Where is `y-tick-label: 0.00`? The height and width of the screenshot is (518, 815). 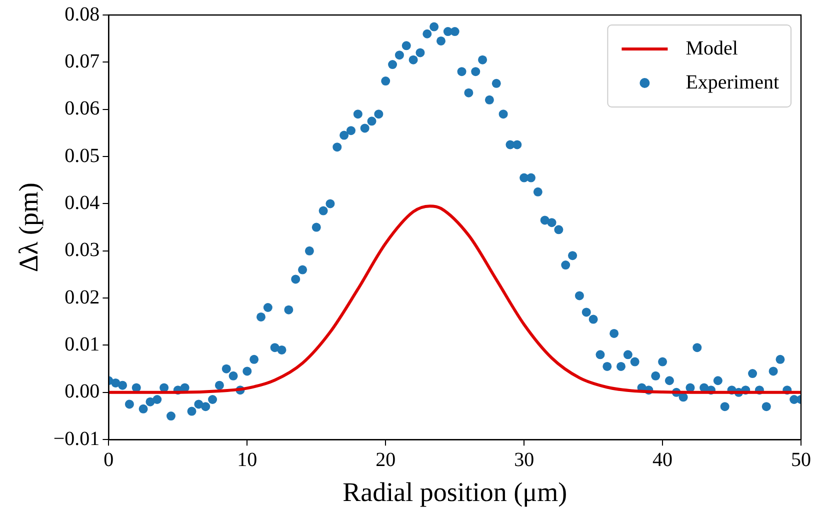
y-tick-label: 0.00 is located at coordinates (82, 391).